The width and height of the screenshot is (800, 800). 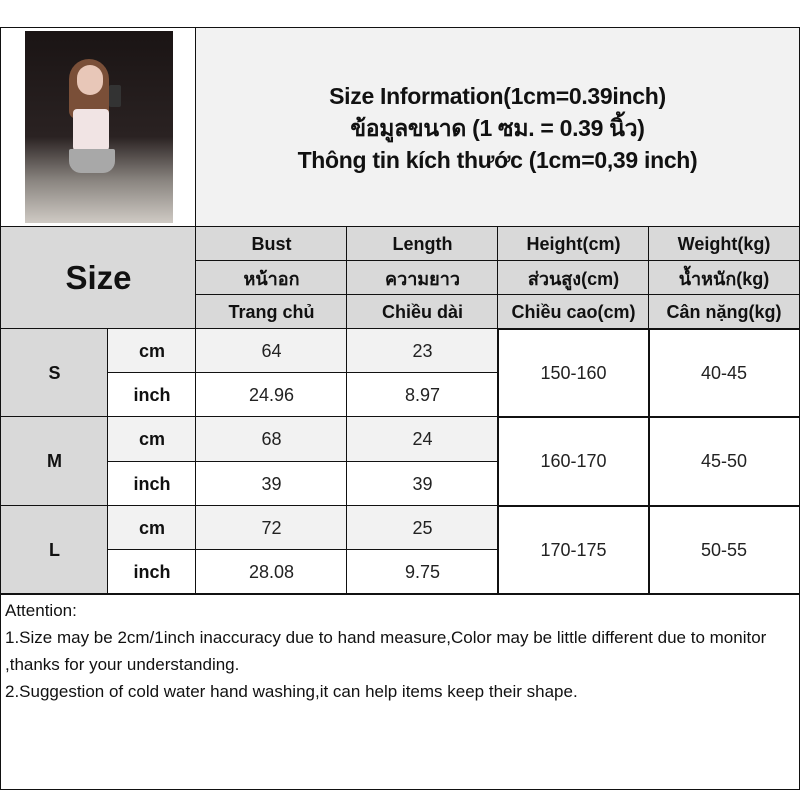 What do you see at coordinates (724, 244) in the screenshot?
I see `header-weight-en: Weight(kg)` at bounding box center [724, 244].